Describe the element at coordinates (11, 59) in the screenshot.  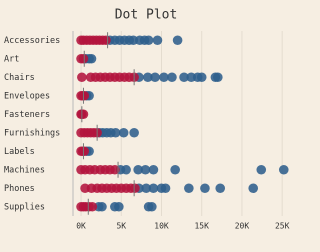
I see `y-tick-label: Art` at that location.